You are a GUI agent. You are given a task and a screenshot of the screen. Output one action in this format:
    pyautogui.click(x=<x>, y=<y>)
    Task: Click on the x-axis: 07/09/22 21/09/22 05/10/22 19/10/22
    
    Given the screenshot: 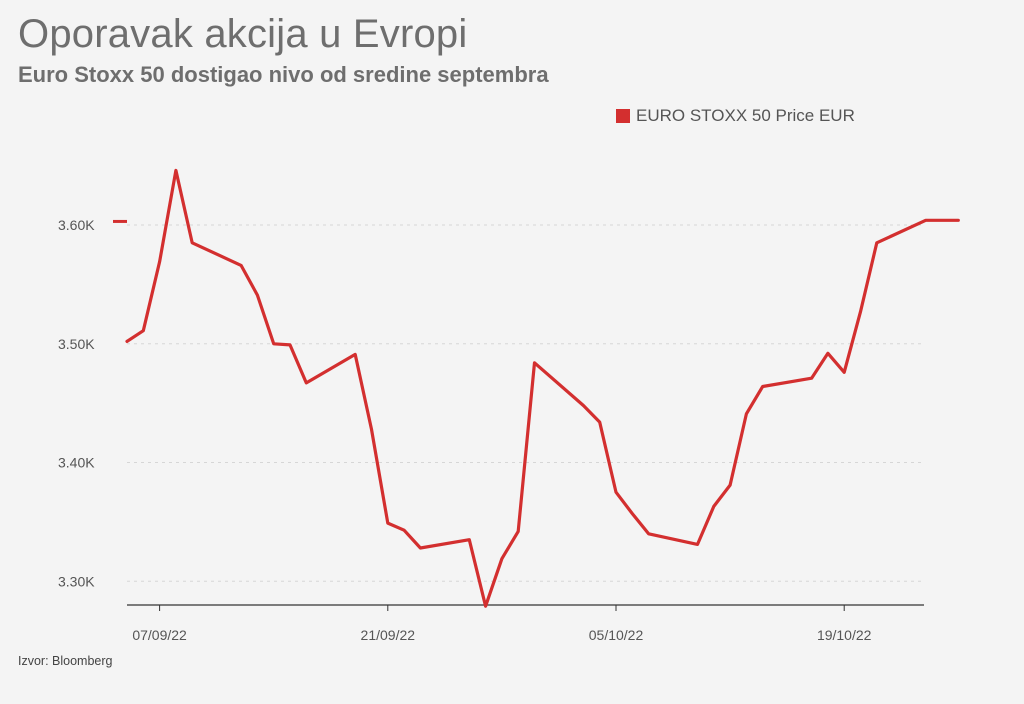 What is the action you would take?
    pyautogui.click(x=525, y=623)
    